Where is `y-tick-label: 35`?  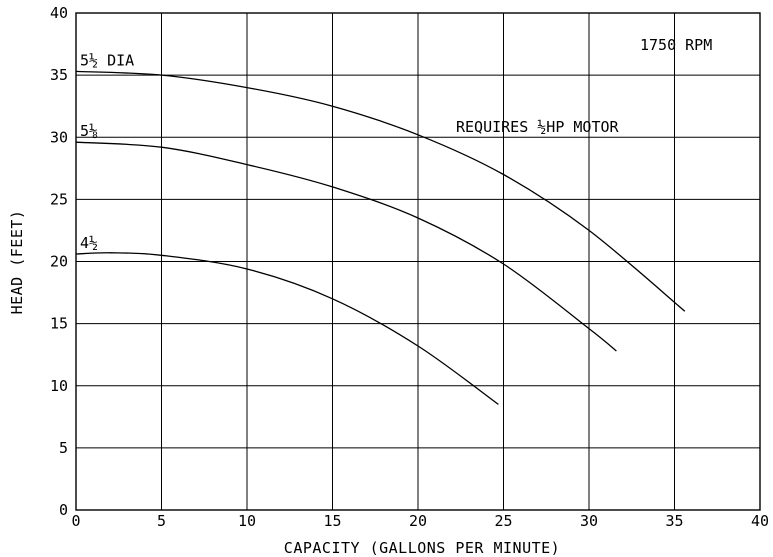 y-tick-label: 35 is located at coordinates (59, 75).